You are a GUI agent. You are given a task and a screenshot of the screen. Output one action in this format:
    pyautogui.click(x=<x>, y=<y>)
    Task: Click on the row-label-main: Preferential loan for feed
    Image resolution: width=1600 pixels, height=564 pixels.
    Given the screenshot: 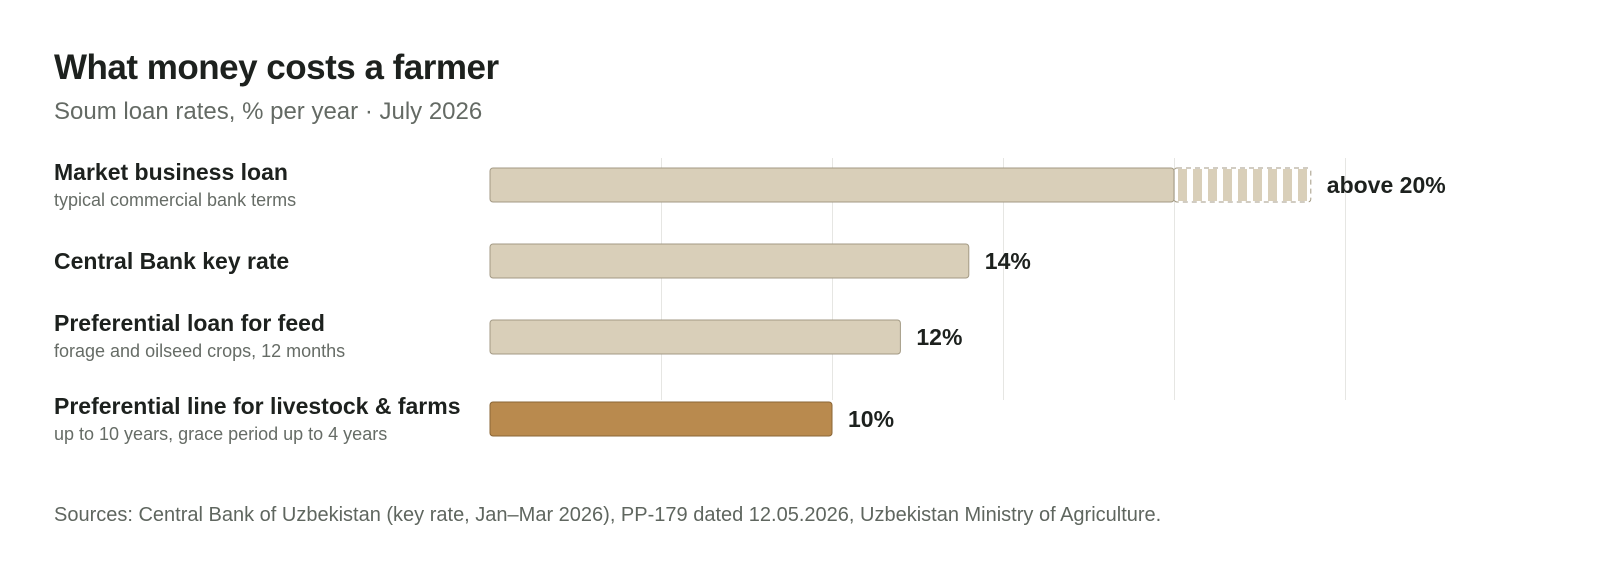 What is the action you would take?
    pyautogui.click(x=189, y=323)
    